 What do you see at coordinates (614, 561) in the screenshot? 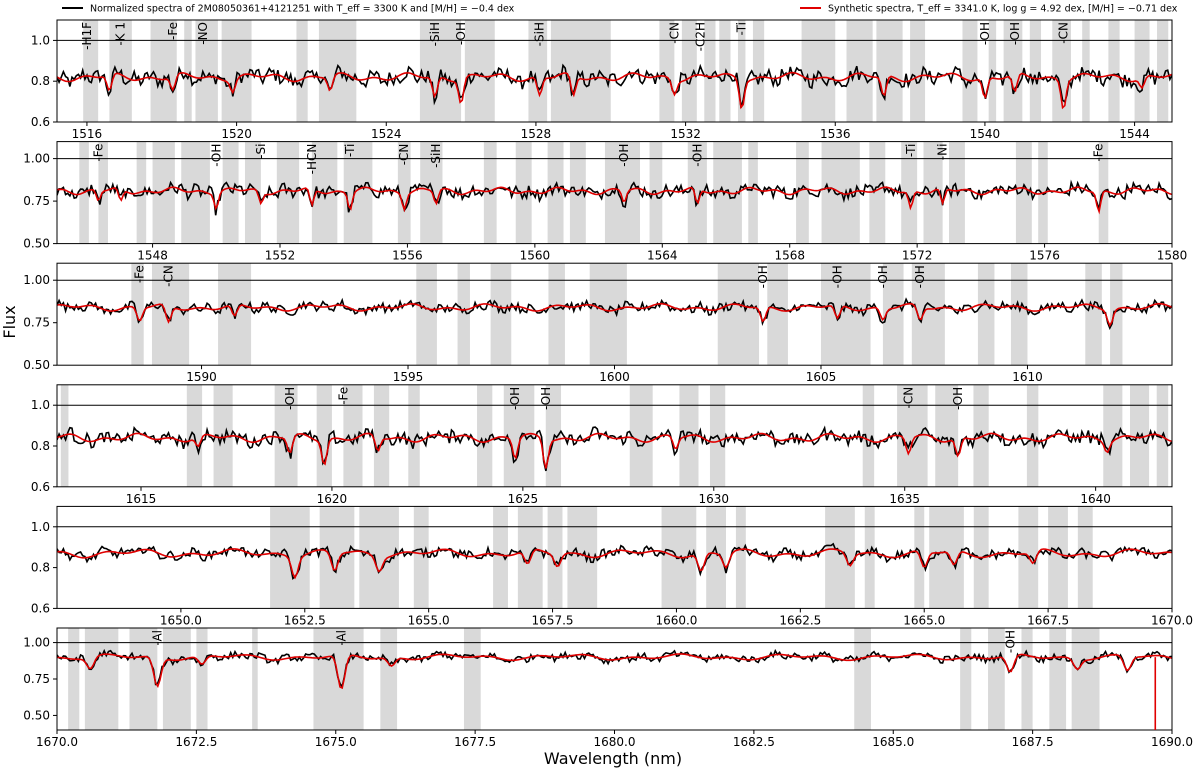
I see `observed-spectrum-line` at bounding box center [614, 561].